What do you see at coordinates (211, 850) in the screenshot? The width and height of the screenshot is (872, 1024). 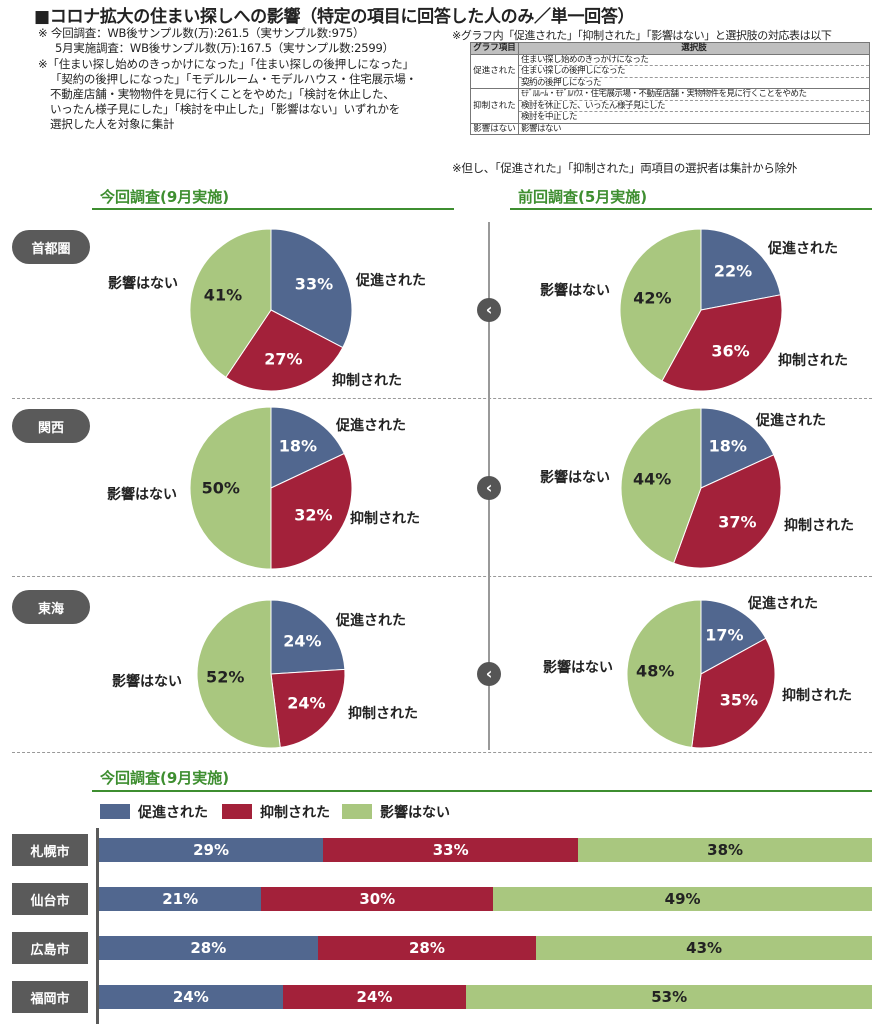 I see `bar-segment-promoted: 29%` at bounding box center [211, 850].